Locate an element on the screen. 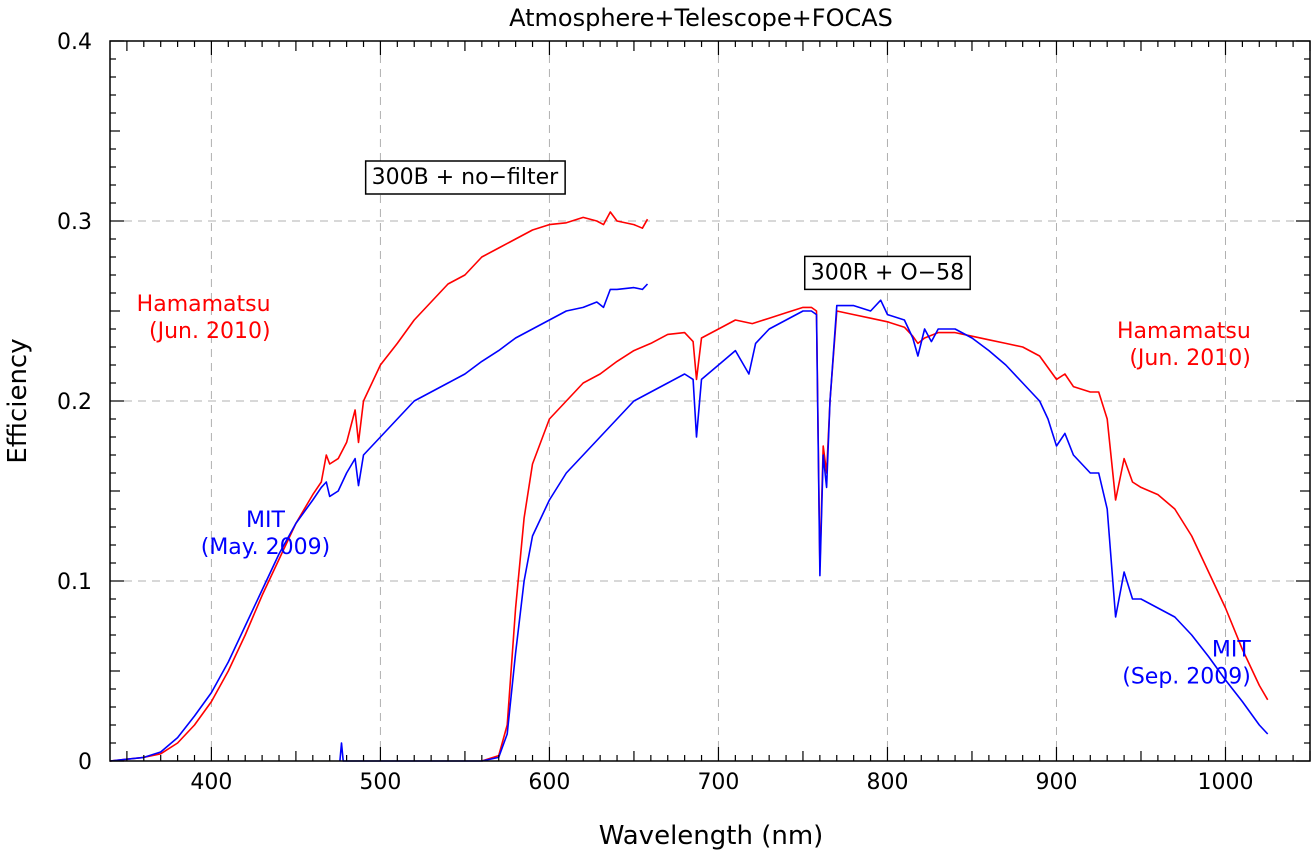  x-tick-label: 600 is located at coordinates (549, 782).